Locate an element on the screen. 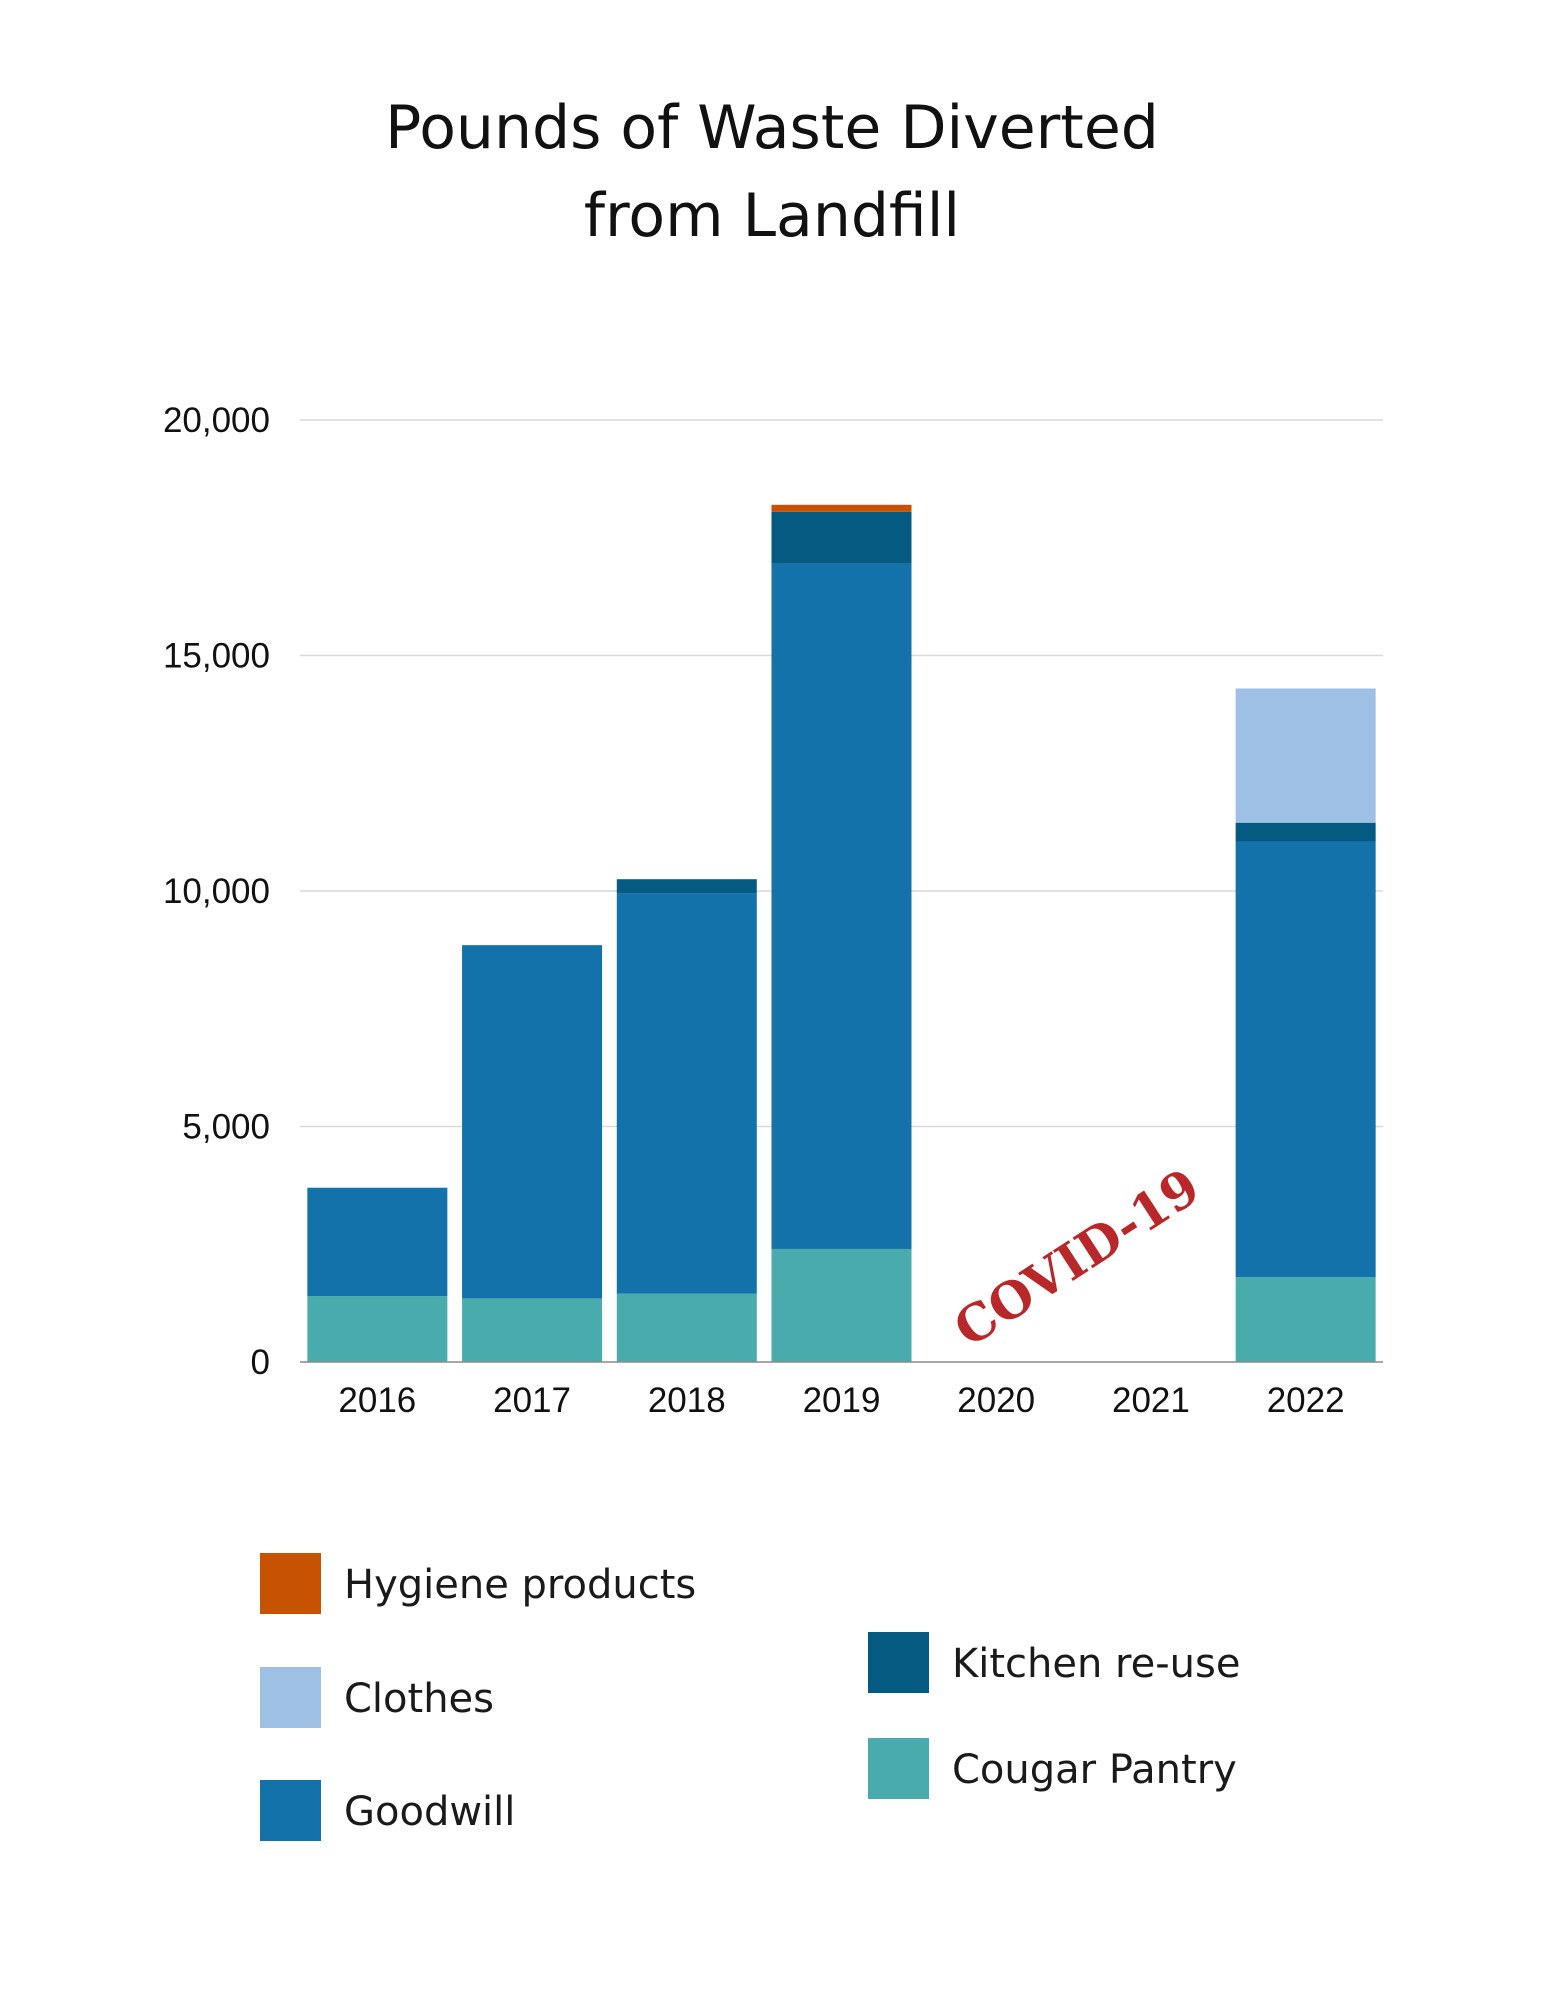  x-tick-label: 2020 is located at coordinates (996, 1400).